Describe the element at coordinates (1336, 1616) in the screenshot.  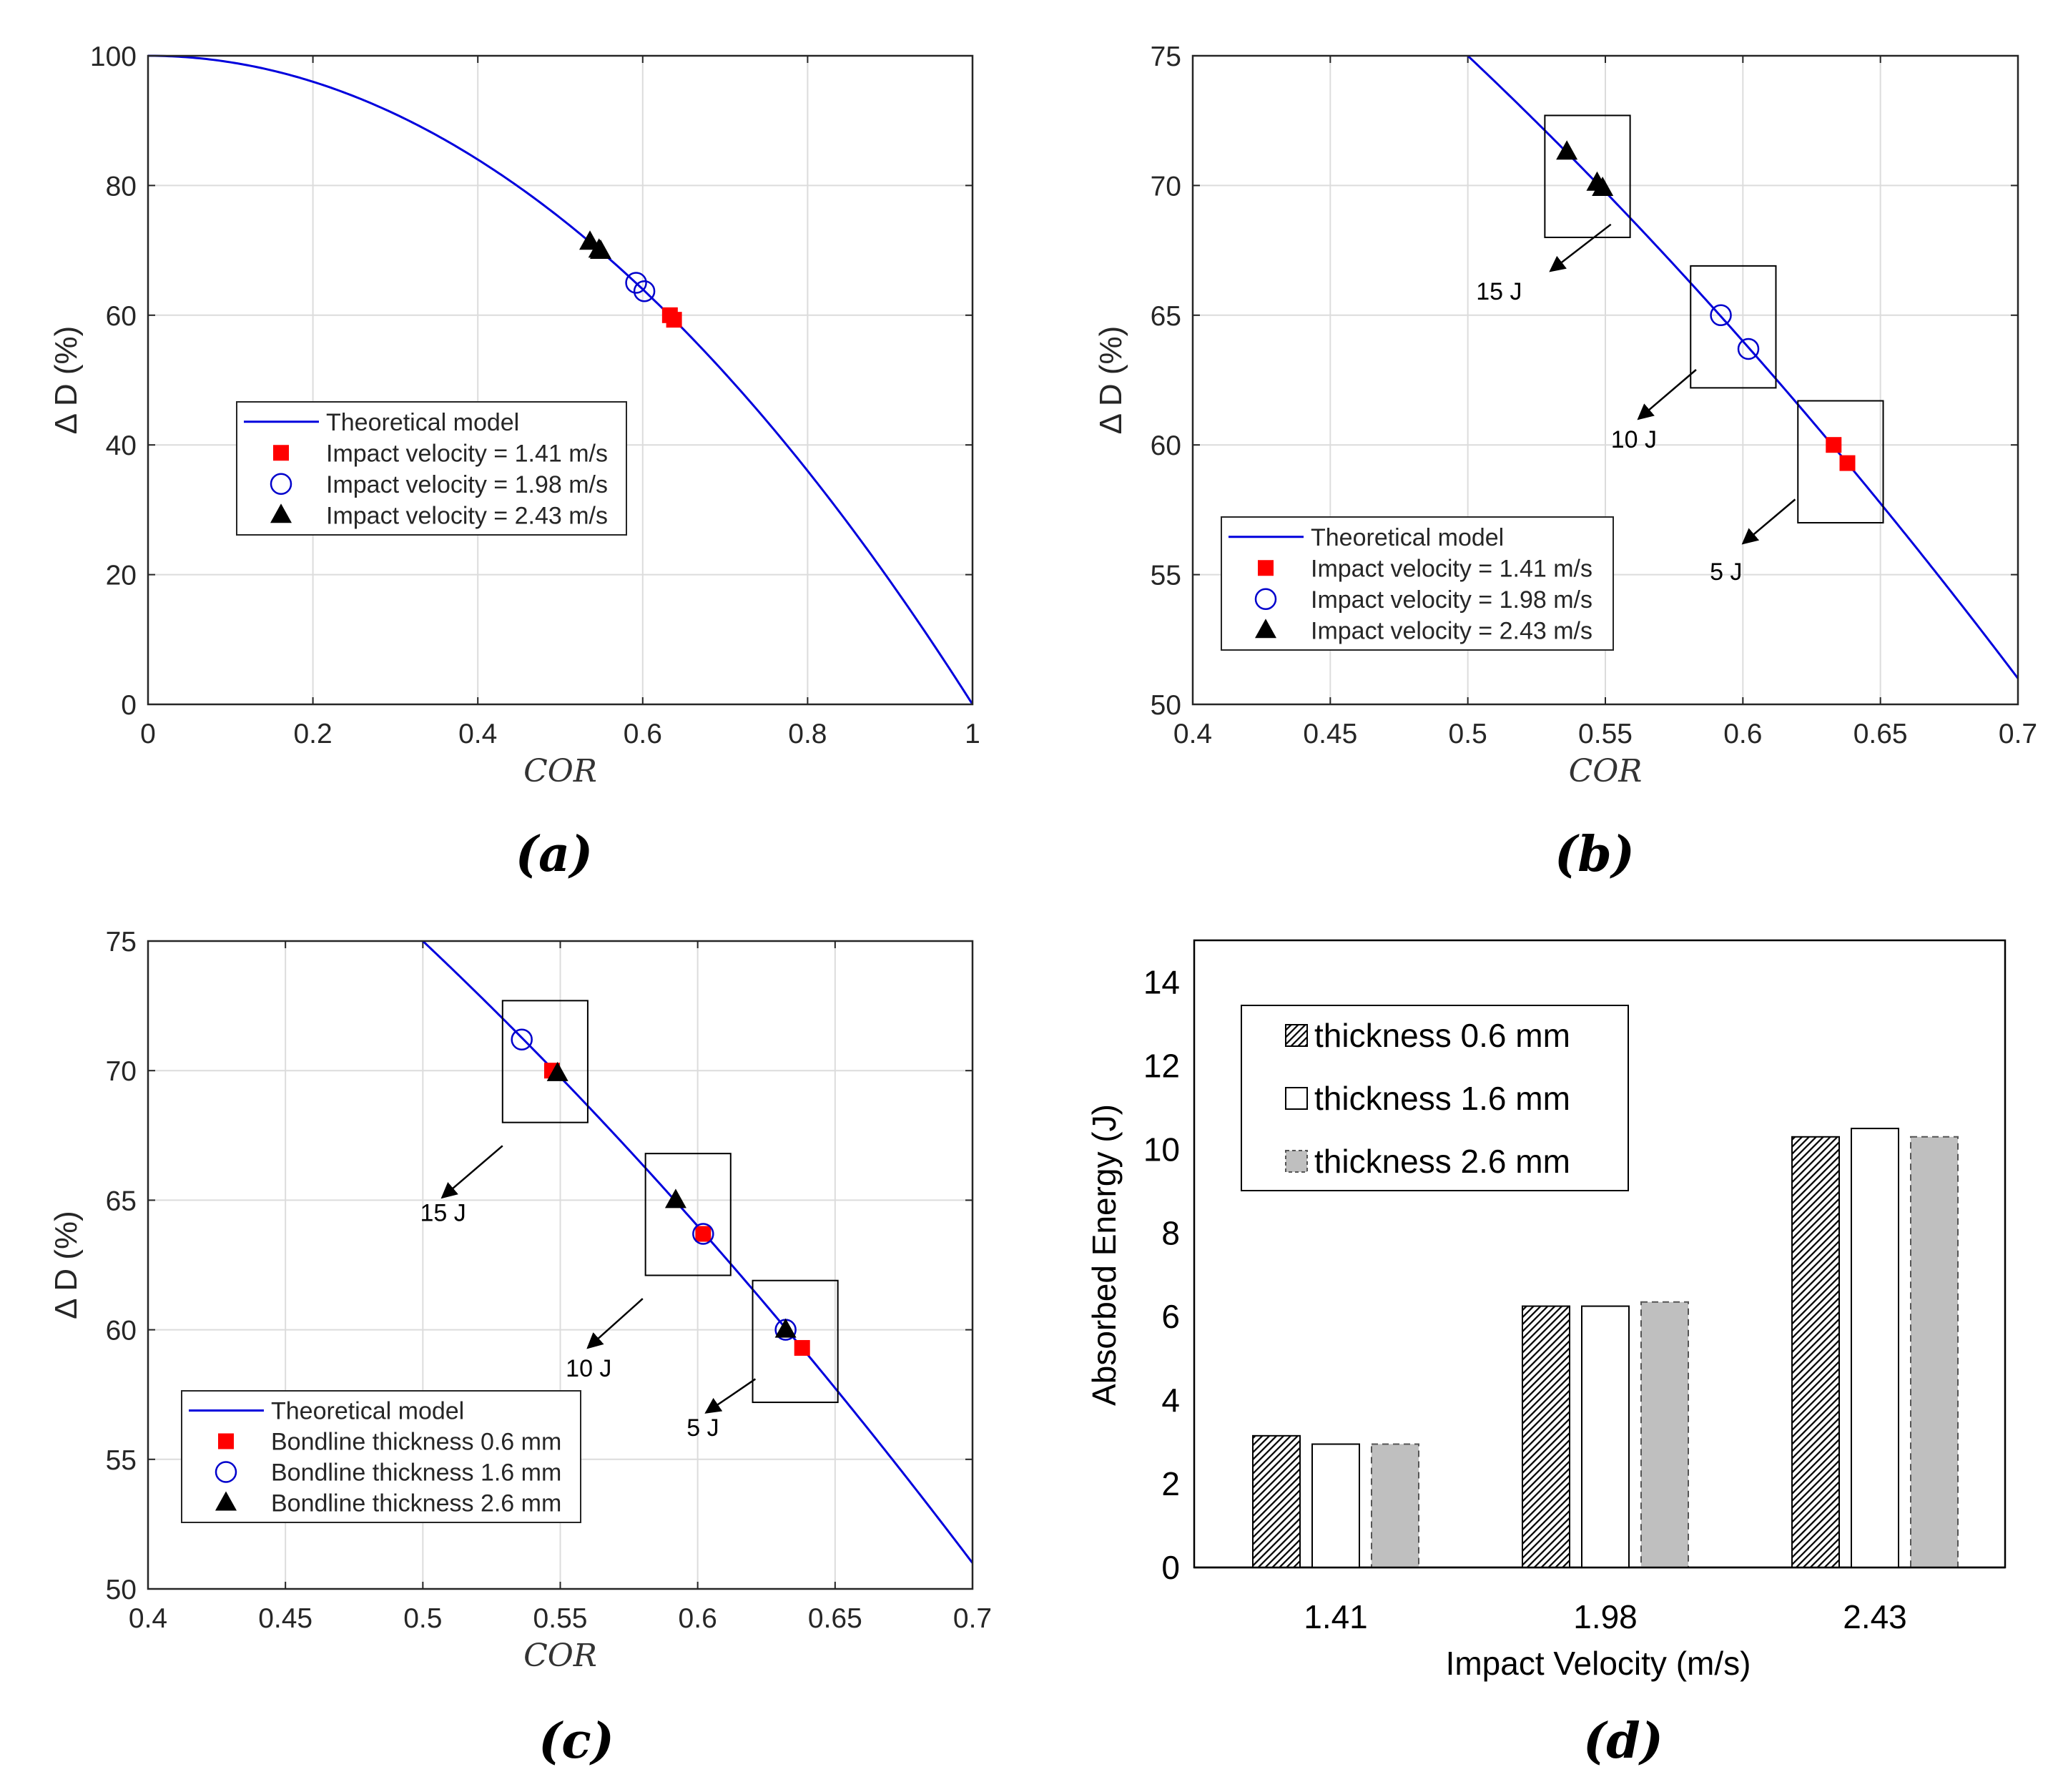
I see `x-tick-label: 1.41` at that location.